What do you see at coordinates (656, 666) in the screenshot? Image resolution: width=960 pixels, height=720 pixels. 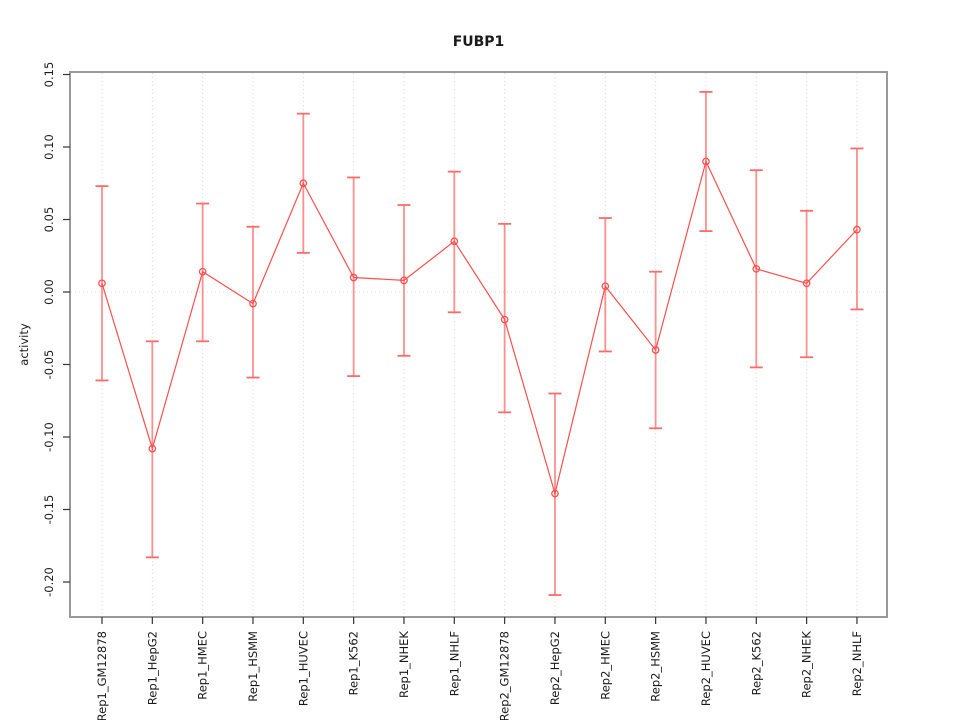 I see `x-tick-label: Rep2_HSMM` at bounding box center [656, 666].